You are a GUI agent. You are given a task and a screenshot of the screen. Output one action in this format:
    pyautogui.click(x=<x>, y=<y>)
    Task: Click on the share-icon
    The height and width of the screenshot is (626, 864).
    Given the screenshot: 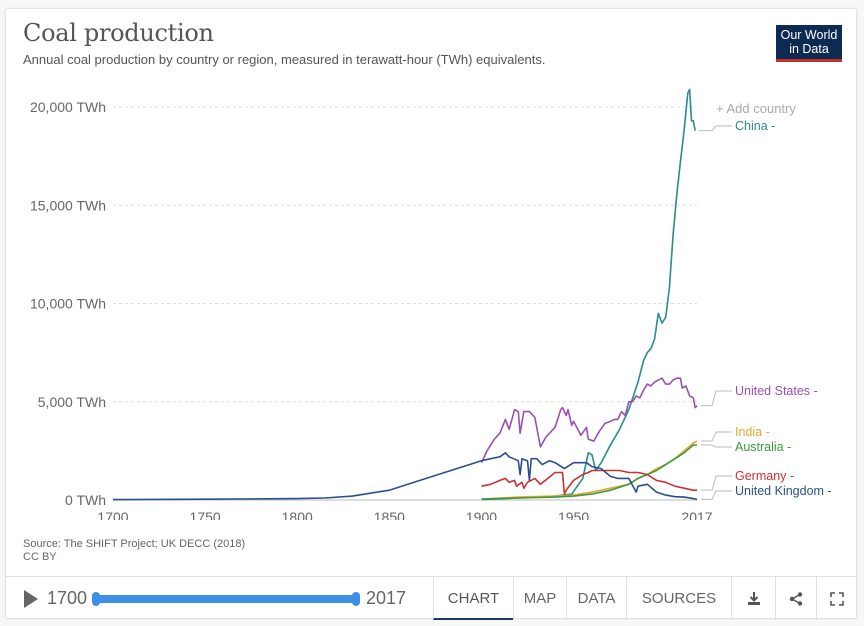 What is the action you would take?
    pyautogui.click(x=795, y=598)
    